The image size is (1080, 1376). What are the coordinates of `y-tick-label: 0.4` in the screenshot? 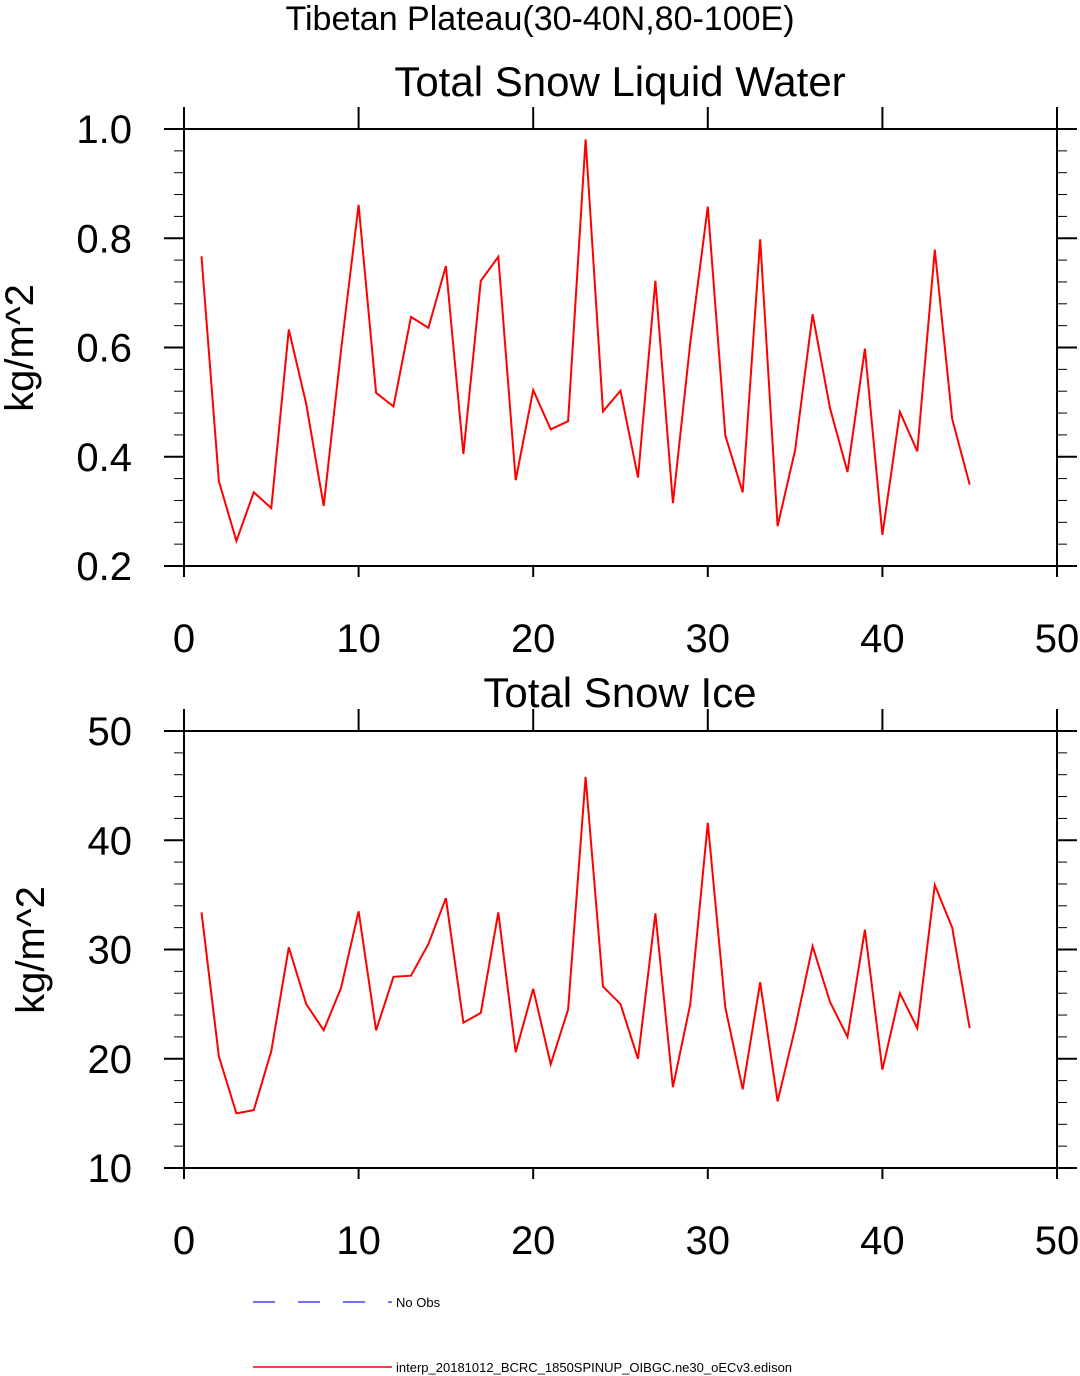 It's located at (104, 458).